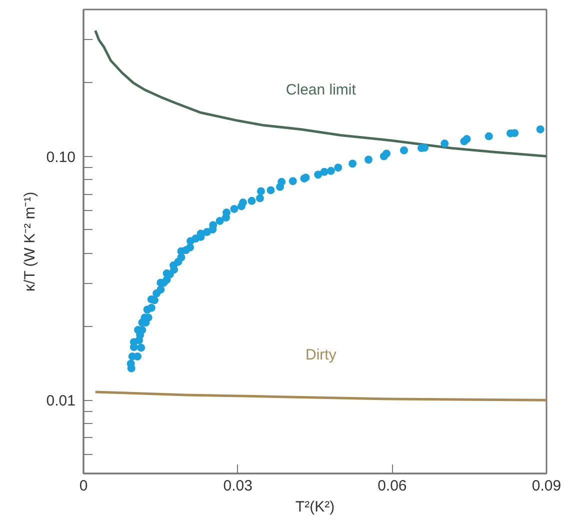 The image size is (573, 526). Describe the element at coordinates (61, 401) in the screenshot. I see `y-tick-label: 0.01` at that location.